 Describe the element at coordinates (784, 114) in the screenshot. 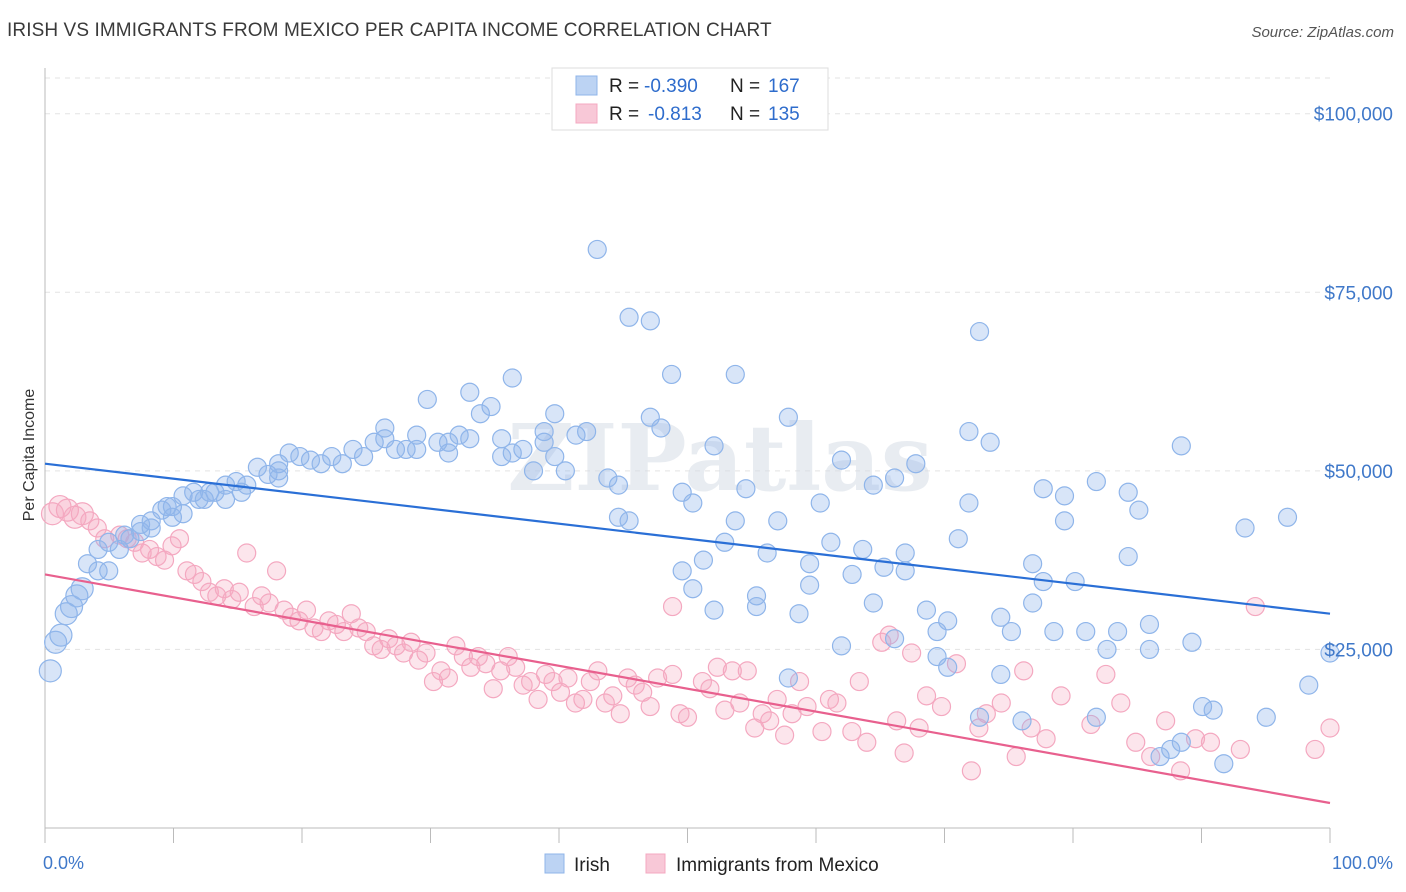

I see `legend-n-value-mexico: 135` at that location.